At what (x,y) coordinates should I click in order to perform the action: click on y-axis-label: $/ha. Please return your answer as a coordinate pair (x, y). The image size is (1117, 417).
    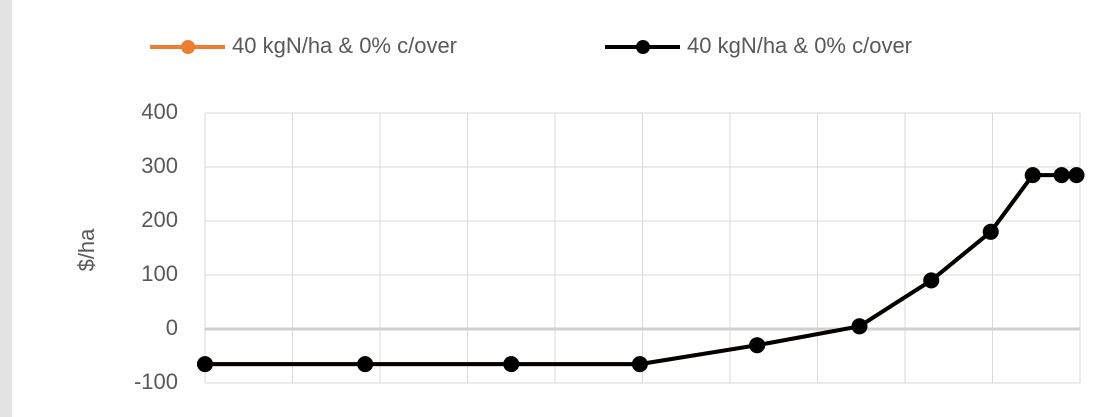
    Looking at the image, I should click on (86, 250).